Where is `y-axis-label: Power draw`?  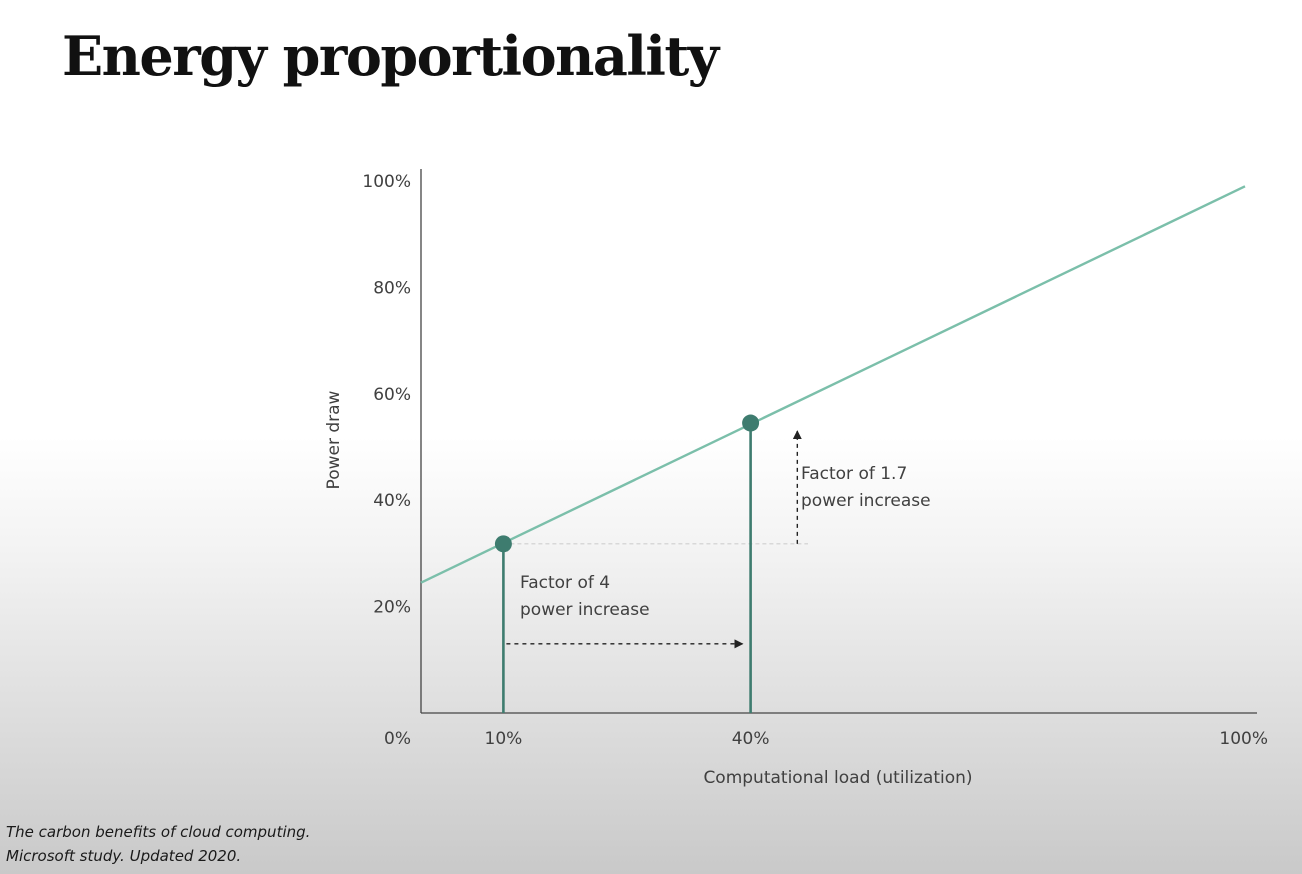
y-axis-label: Power draw is located at coordinates (334, 439).